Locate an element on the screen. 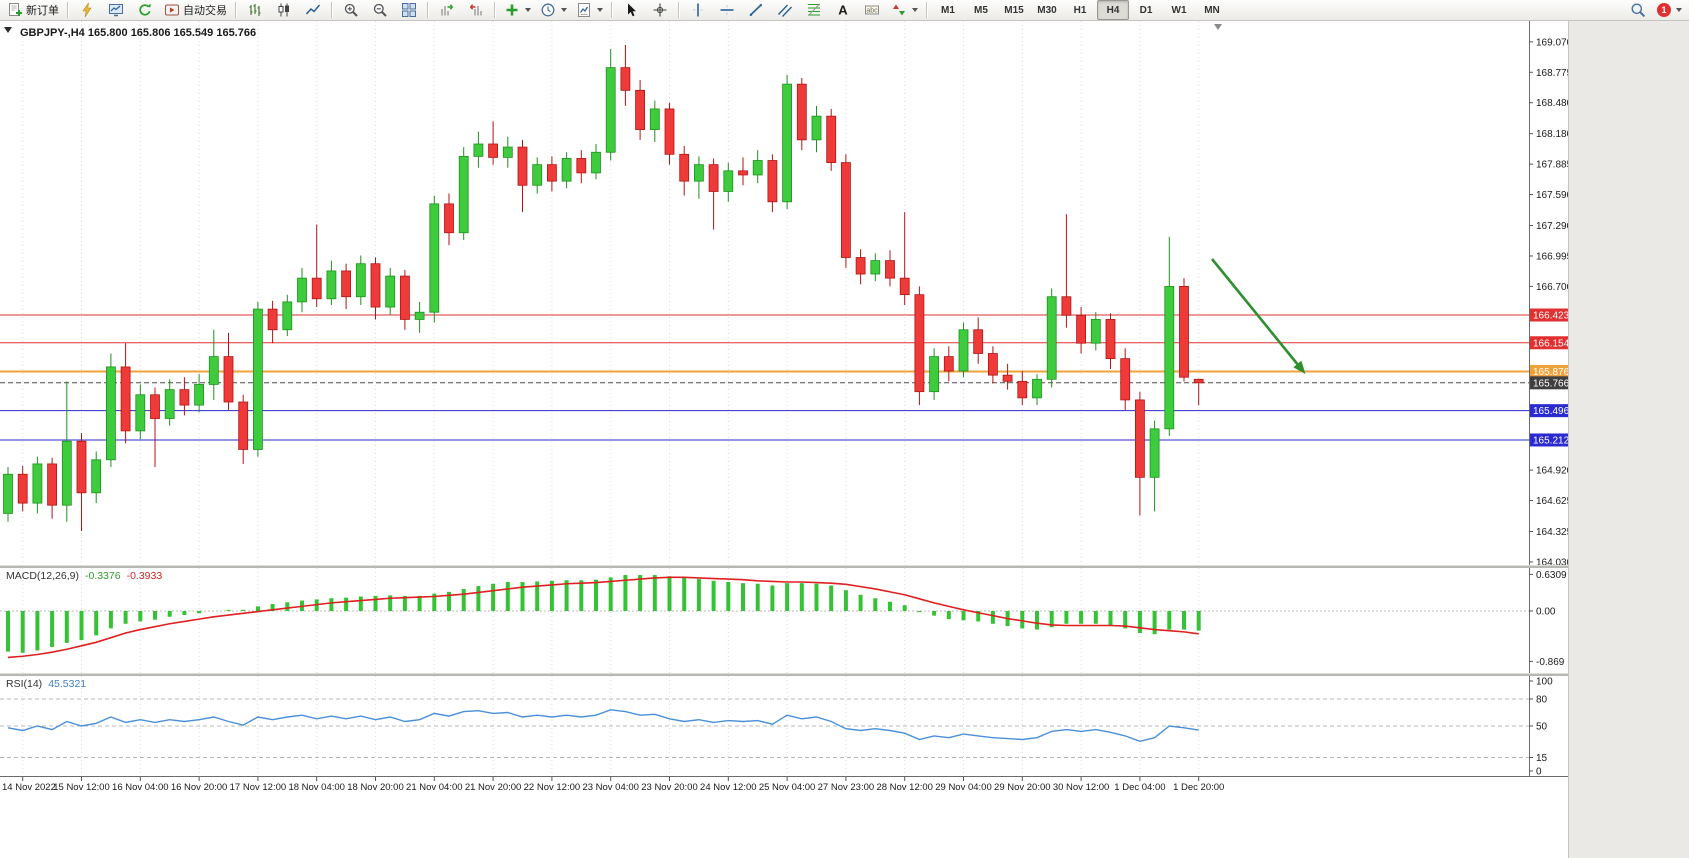 This screenshot has width=1689, height=858. macd-signal-value: -0.3933 is located at coordinates (144, 576).